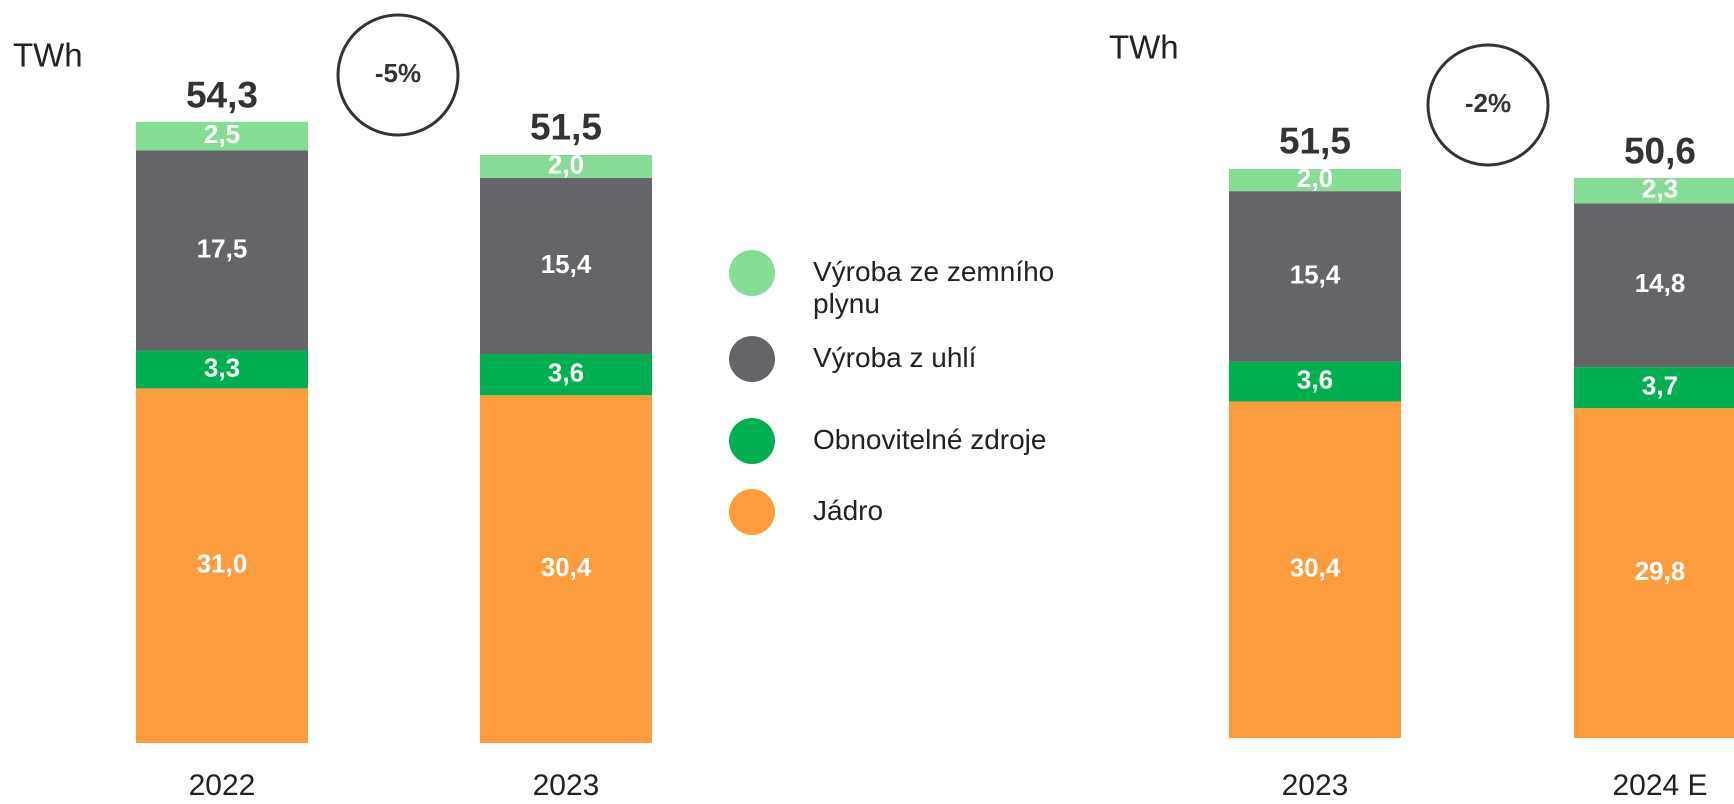  Describe the element at coordinates (848, 510) in the screenshot. I see `legend-label: Jádro` at that location.